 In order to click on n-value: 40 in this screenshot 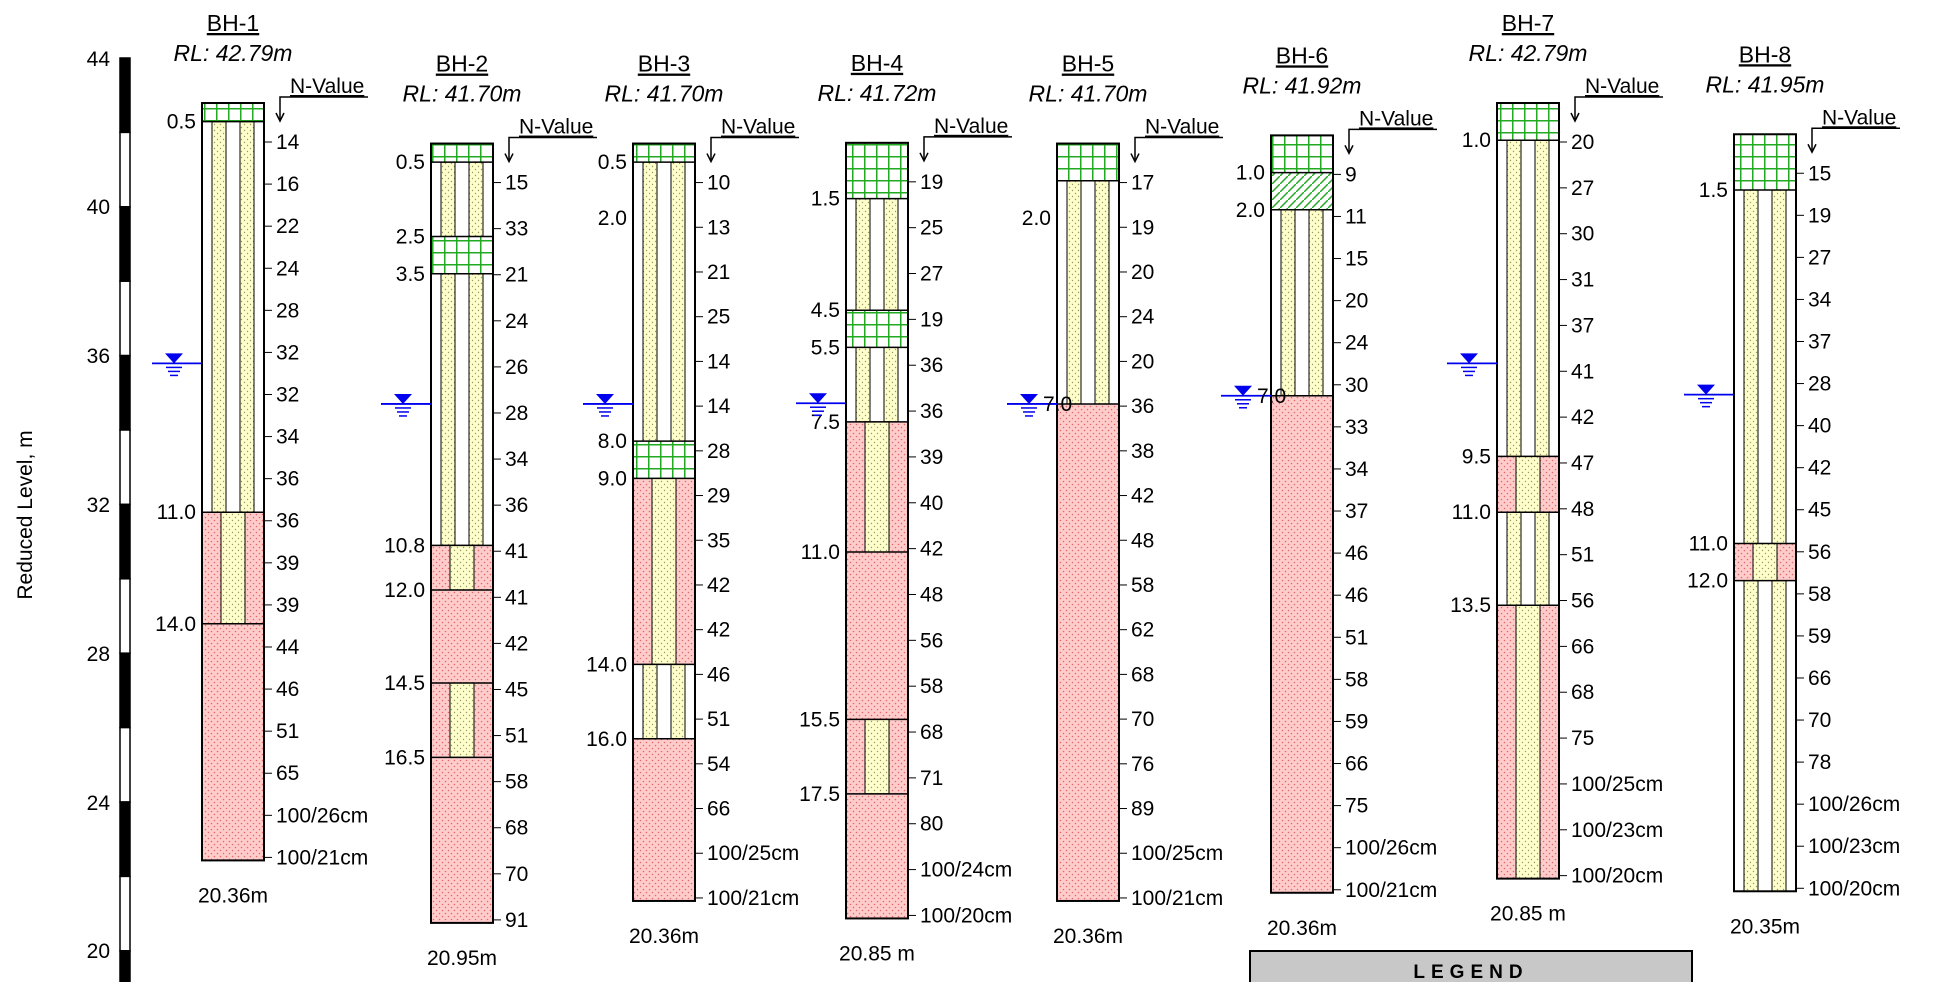, I will do `click(1819, 426)`.